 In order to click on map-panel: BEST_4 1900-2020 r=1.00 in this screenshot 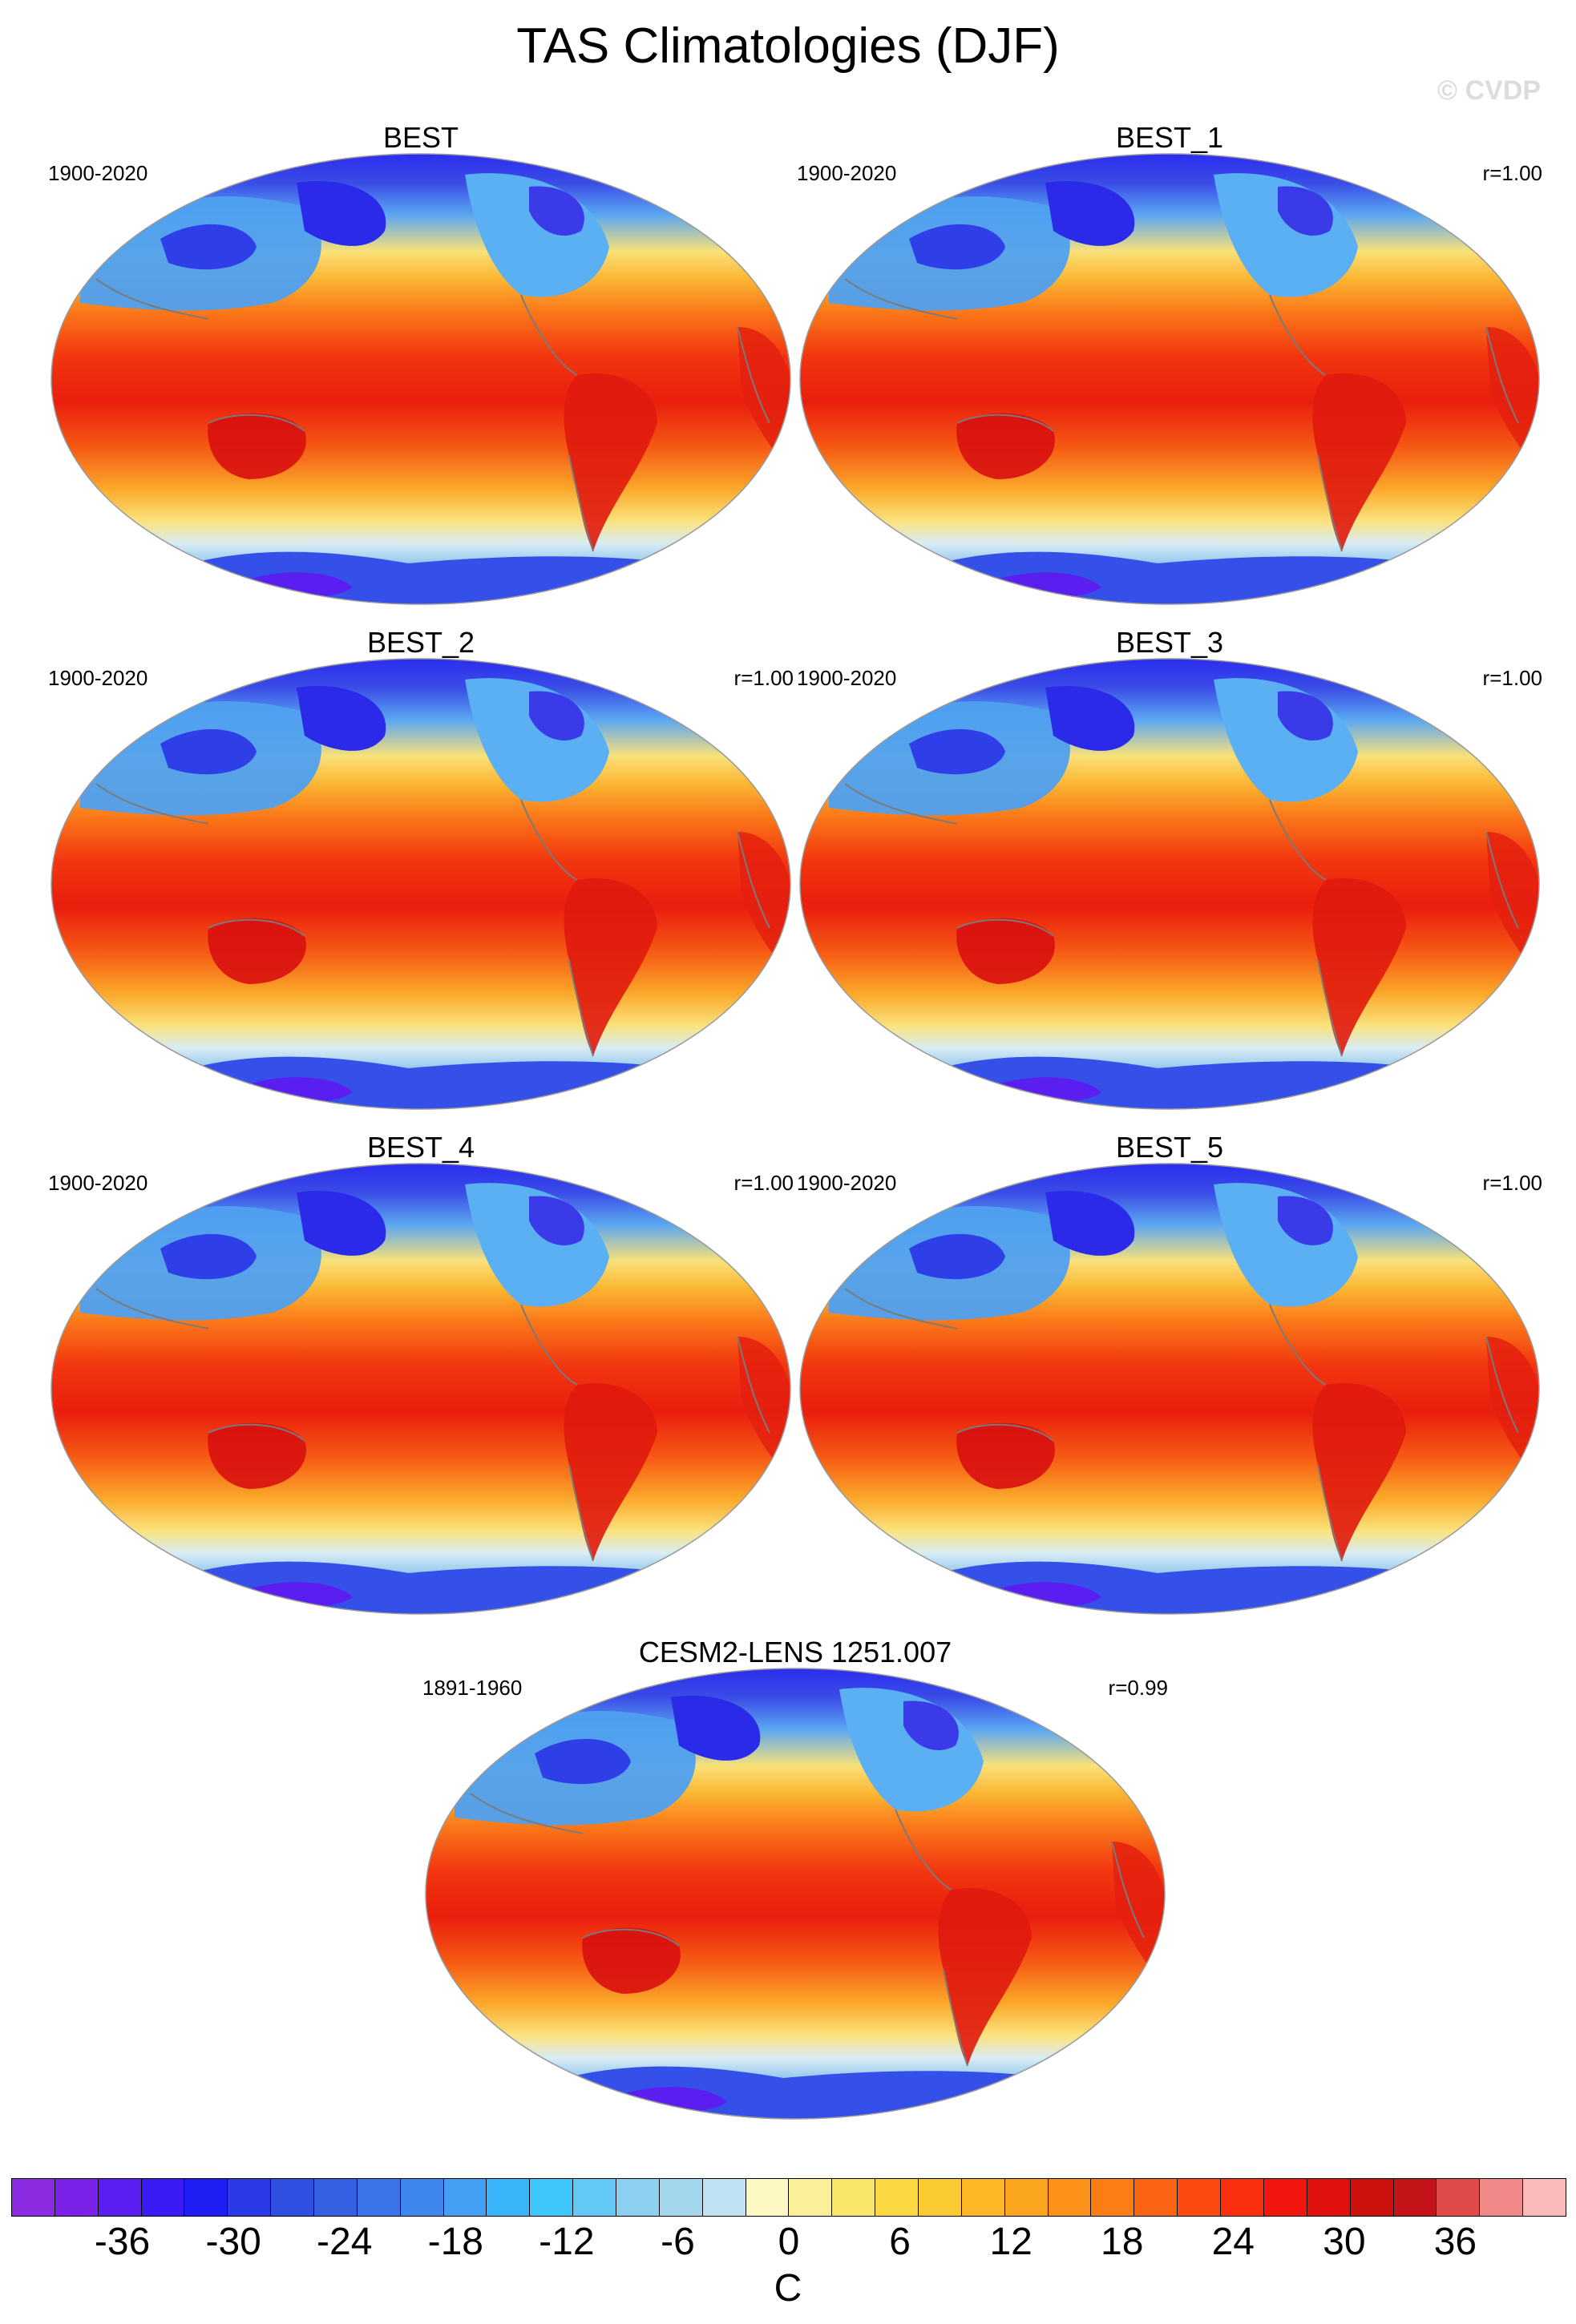, I will do `click(421, 1378)`.